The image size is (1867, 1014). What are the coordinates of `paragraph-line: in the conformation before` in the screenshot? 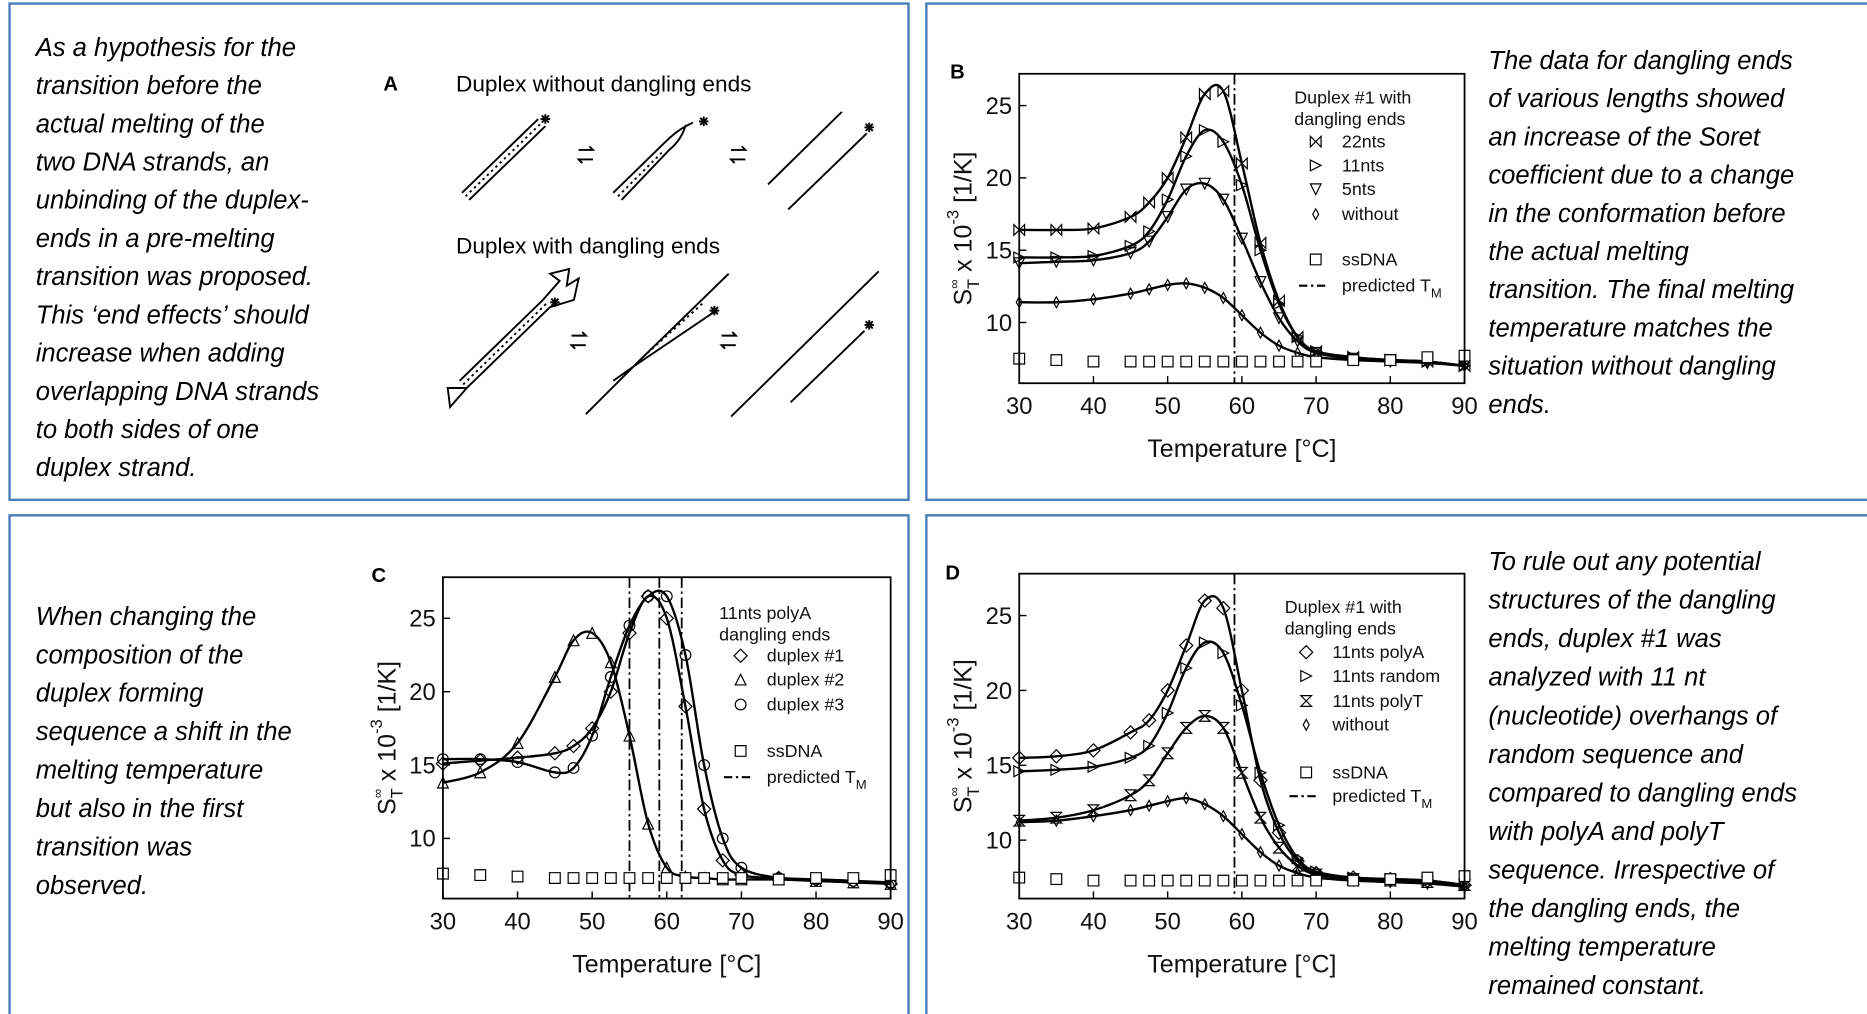 It's located at (1636, 214).